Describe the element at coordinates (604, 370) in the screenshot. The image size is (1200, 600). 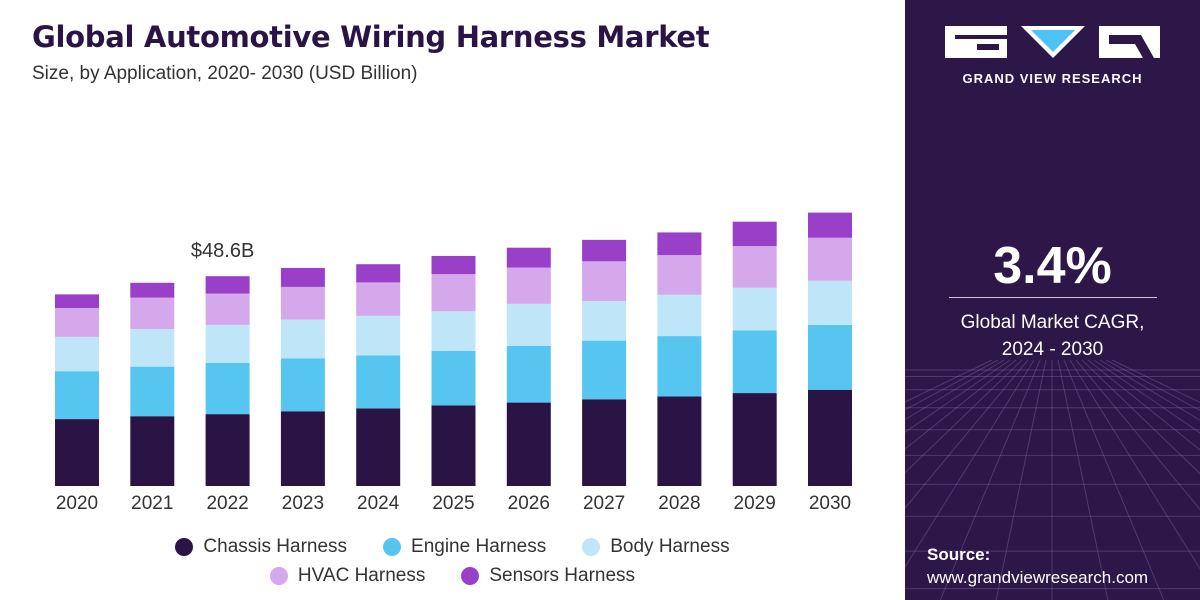
I see `bar-segment-engine-harness-2027` at that location.